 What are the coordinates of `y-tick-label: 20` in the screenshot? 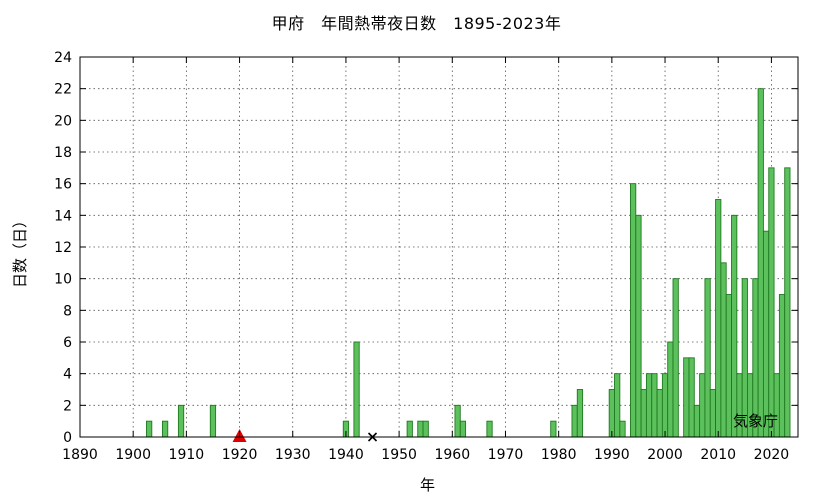 It's located at (63, 121).